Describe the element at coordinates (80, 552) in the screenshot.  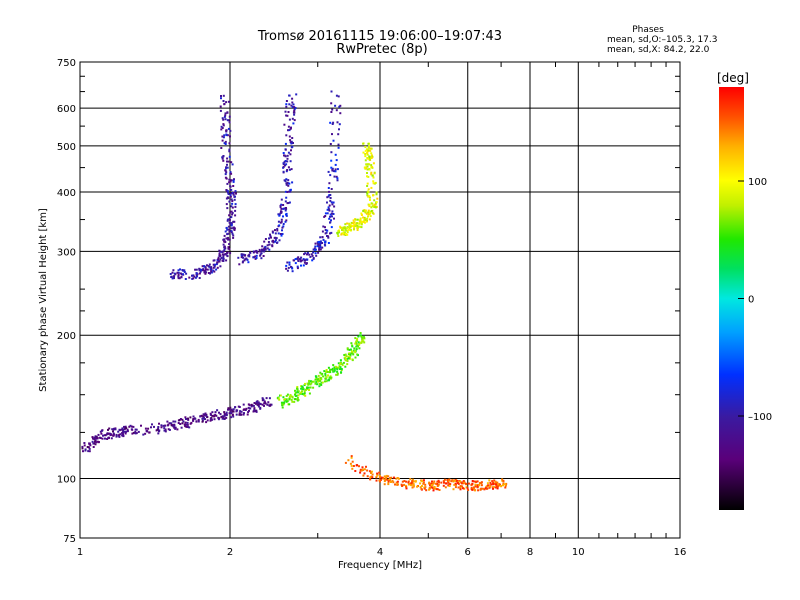
I see `x-tick-label: 1` at that location.